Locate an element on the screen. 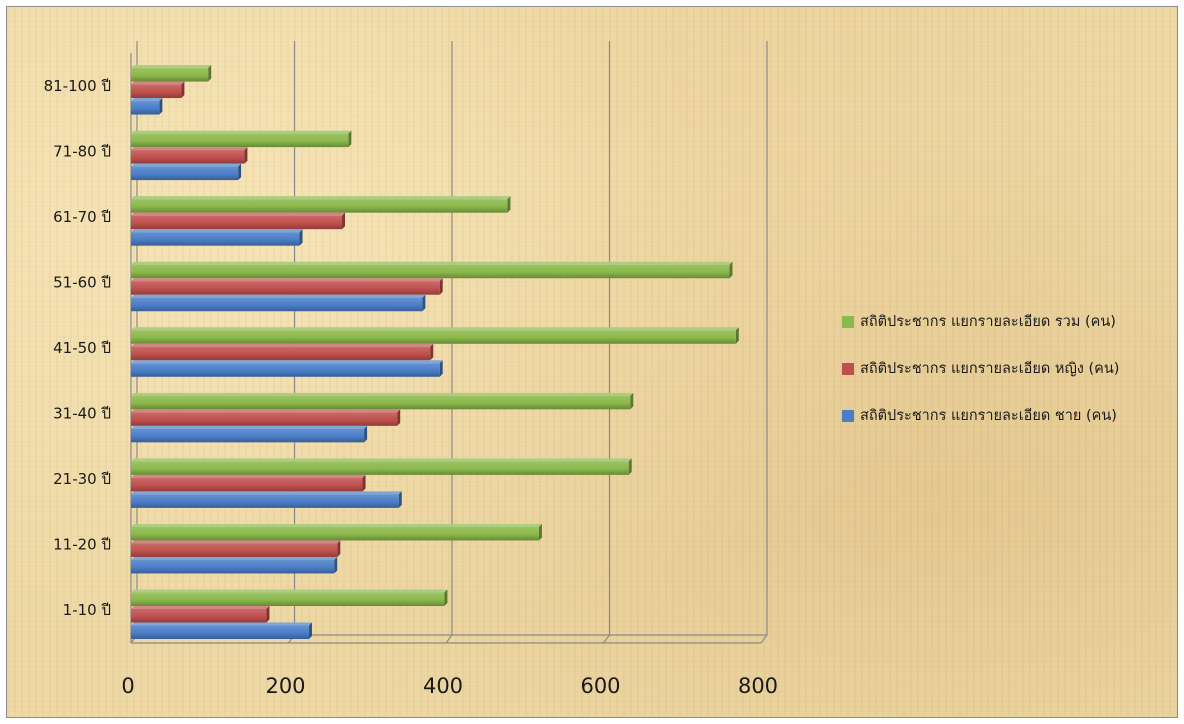 The height and width of the screenshot is (724, 1184). y-tick-51-60 ปี: 51-60 ปี is located at coordinates (82, 282).